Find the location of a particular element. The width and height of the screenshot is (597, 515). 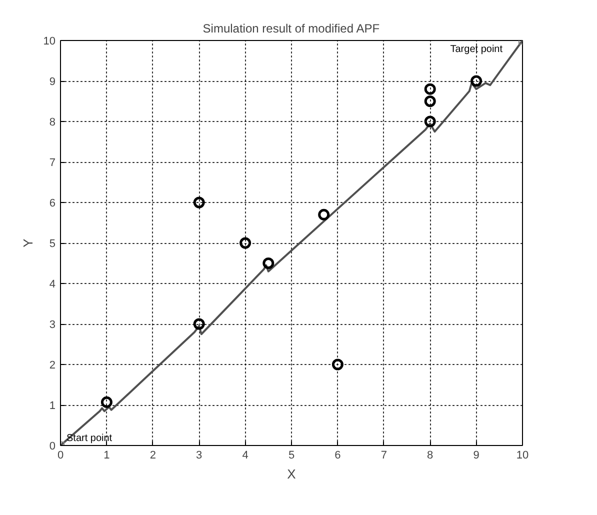

x-tick-label: 0 is located at coordinates (60, 456).